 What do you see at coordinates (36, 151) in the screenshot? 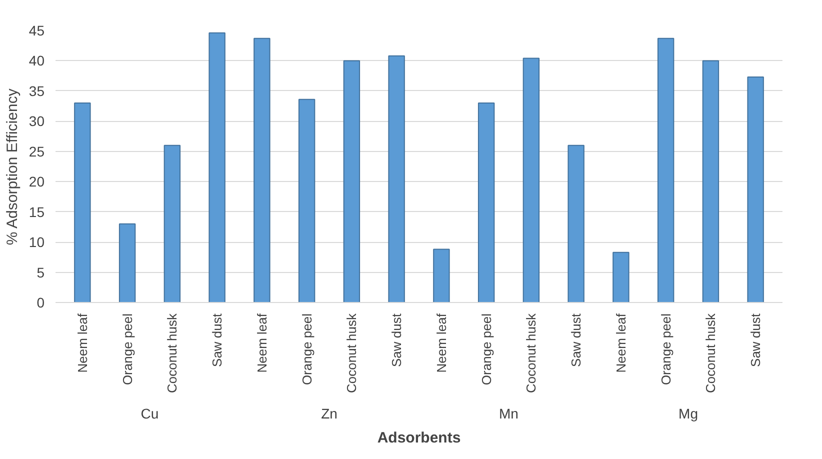
I see `y-tick-label: 25` at bounding box center [36, 151].